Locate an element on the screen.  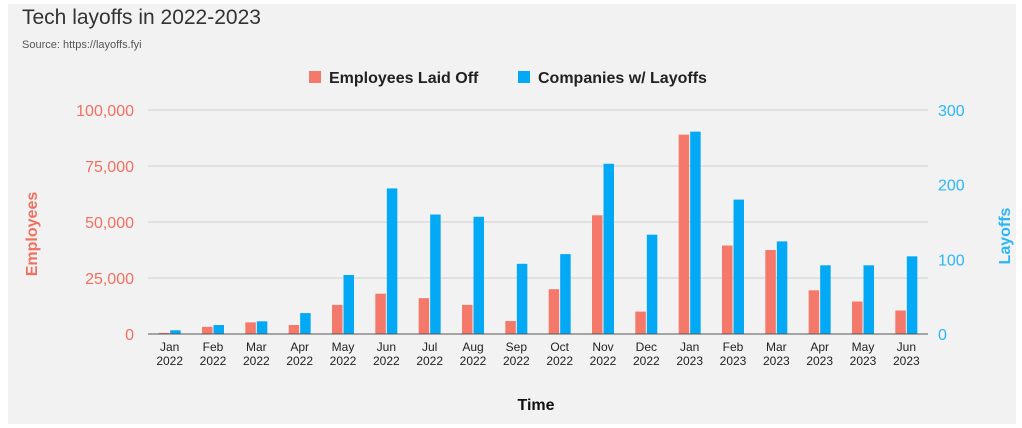
y-tick-label: 0 is located at coordinates (129, 335).